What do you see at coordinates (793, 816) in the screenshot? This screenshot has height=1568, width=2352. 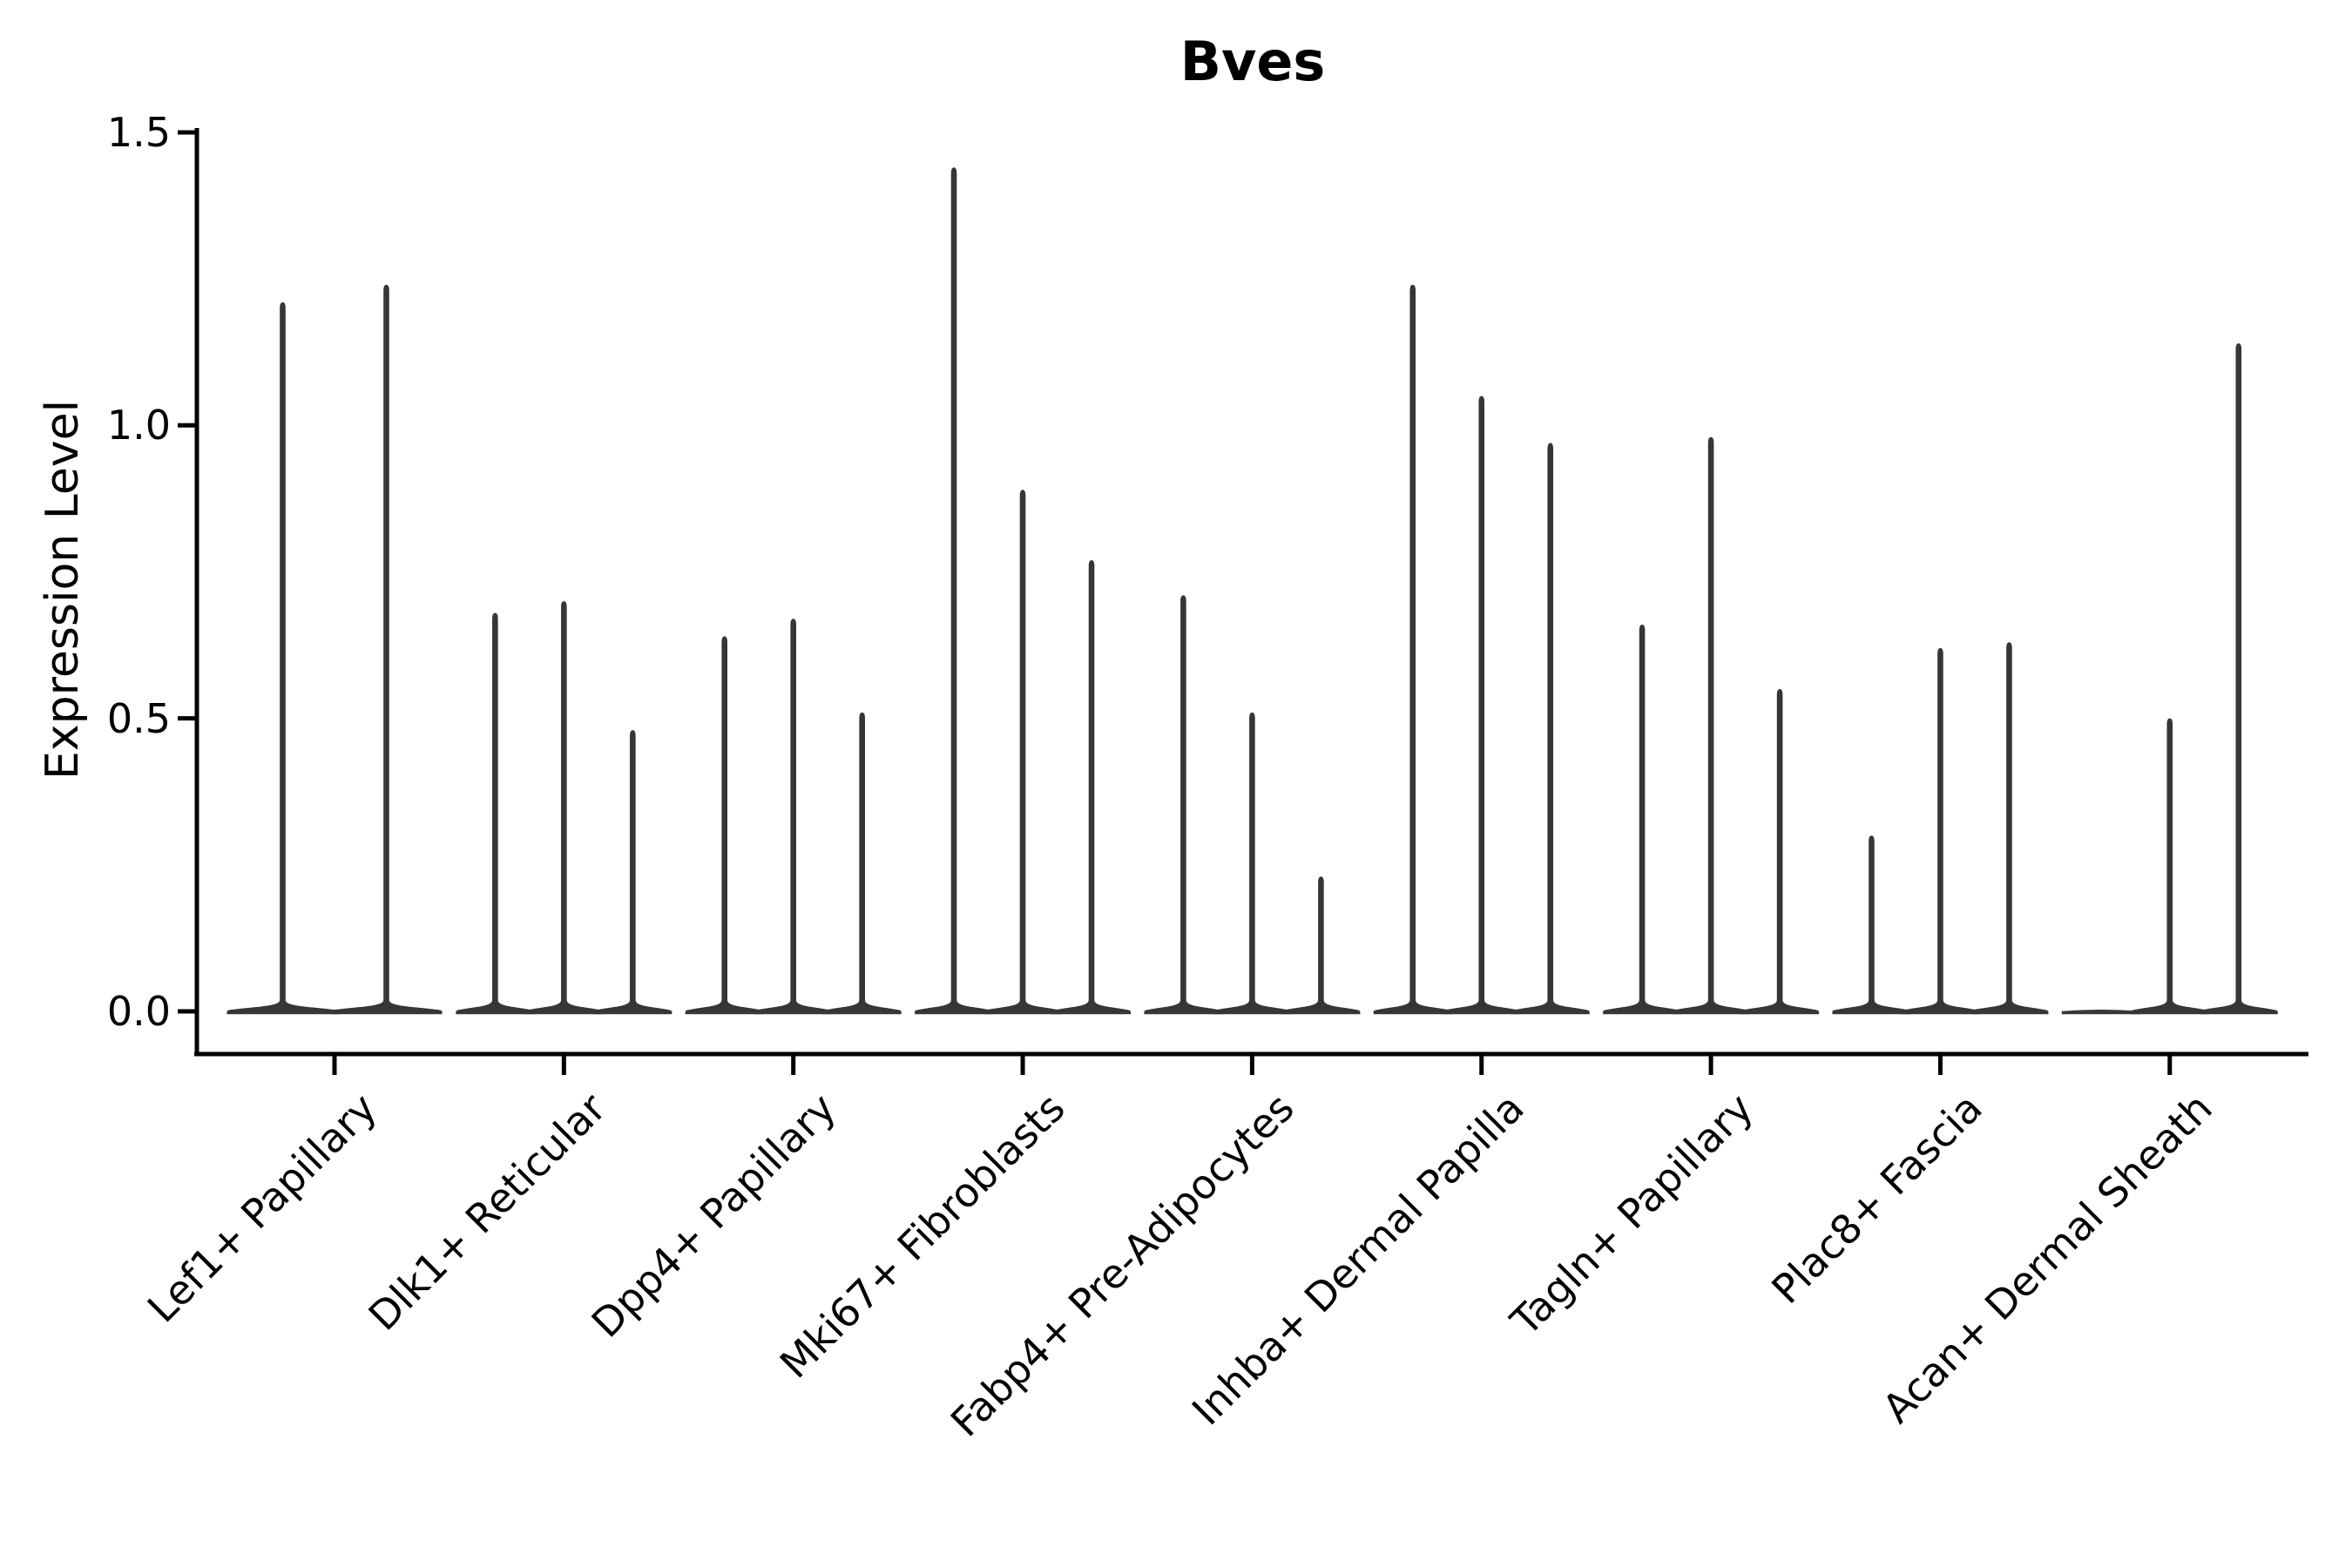 I see `violin-dpp4+-papillary-2` at bounding box center [793, 816].